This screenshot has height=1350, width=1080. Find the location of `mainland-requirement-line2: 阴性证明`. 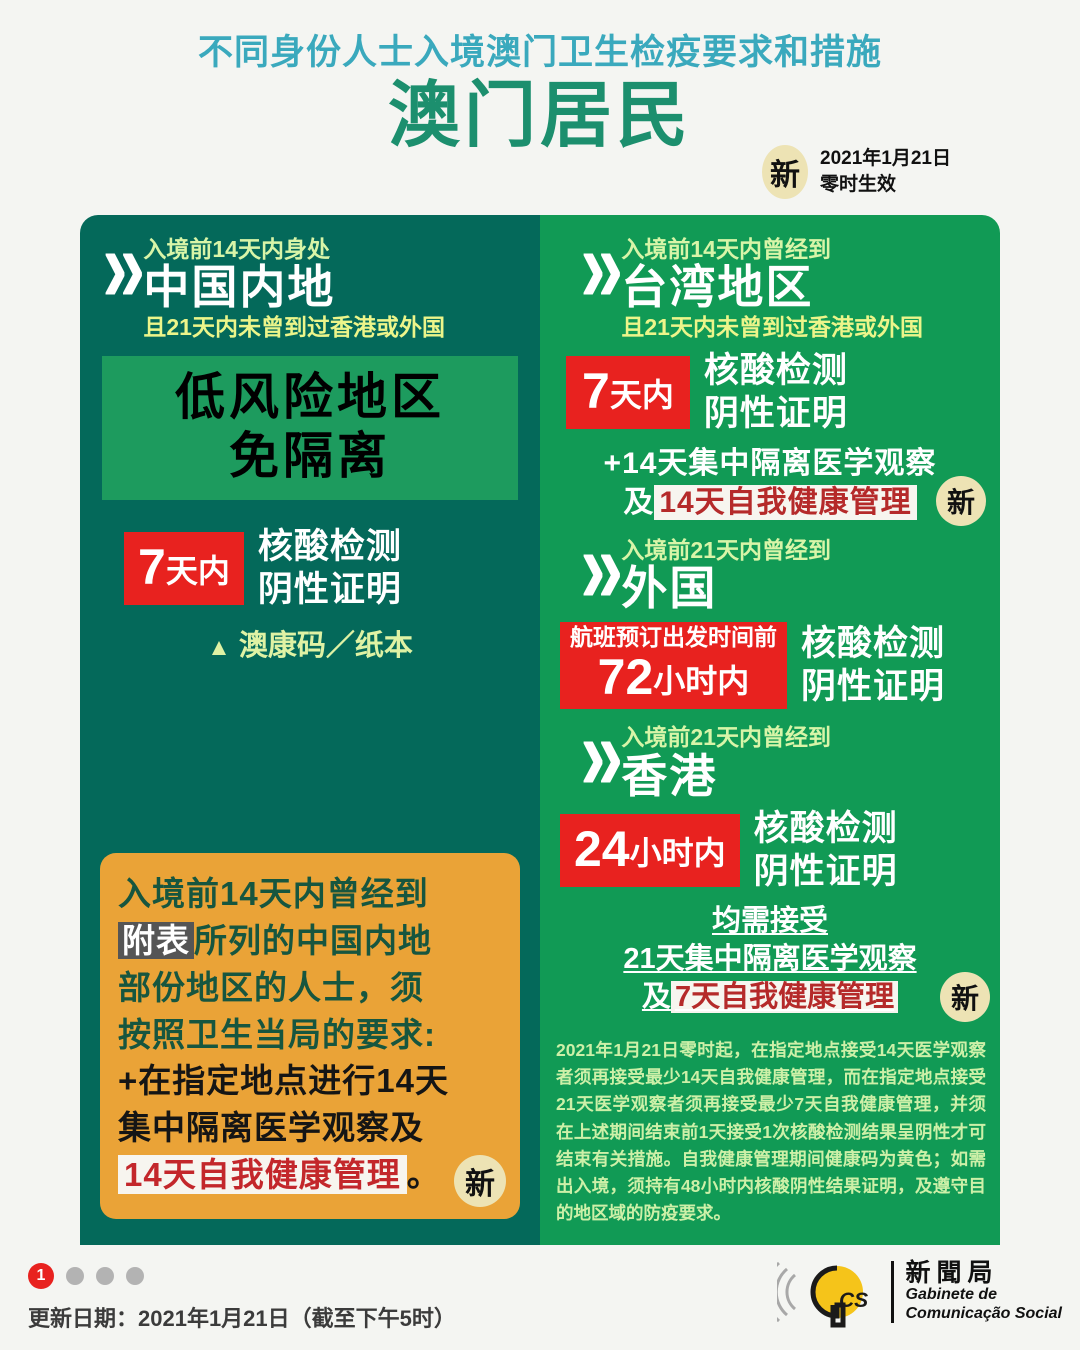

mainland-requirement-line2: 阴性证明 is located at coordinates (329, 589).